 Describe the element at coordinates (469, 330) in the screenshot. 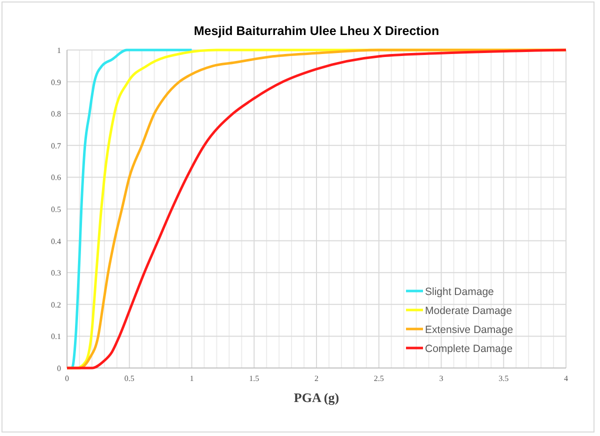

I see `legend-label: Extensive Damage` at that location.